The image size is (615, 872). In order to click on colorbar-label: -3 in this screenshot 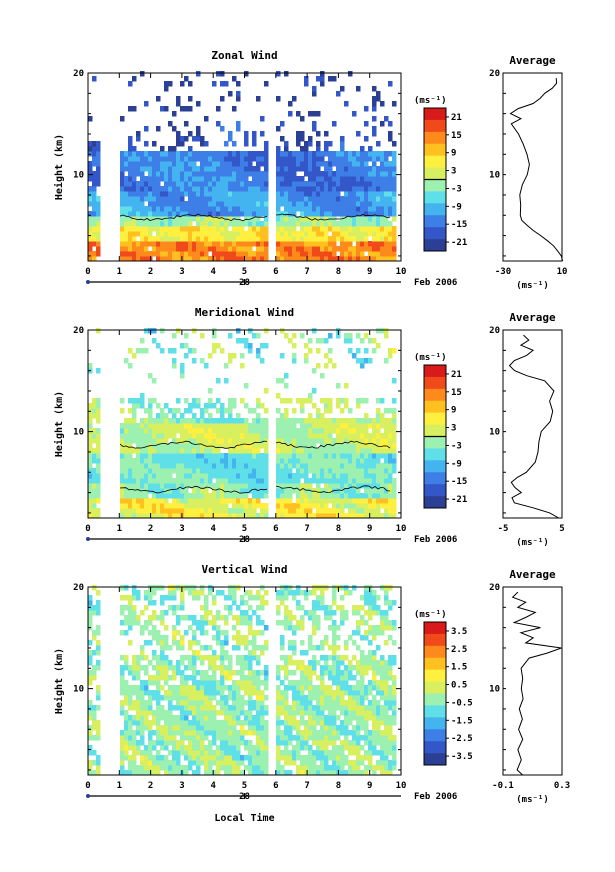, I will do `click(456, 189)`.